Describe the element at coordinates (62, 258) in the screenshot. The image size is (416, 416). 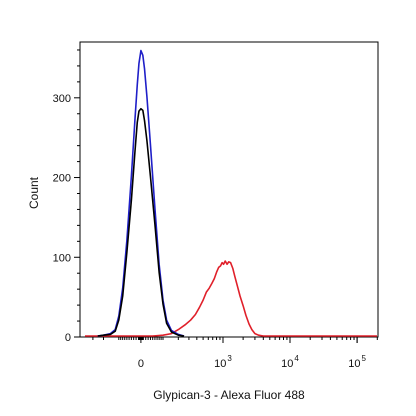
I see `y-tick-label: 100` at that location.